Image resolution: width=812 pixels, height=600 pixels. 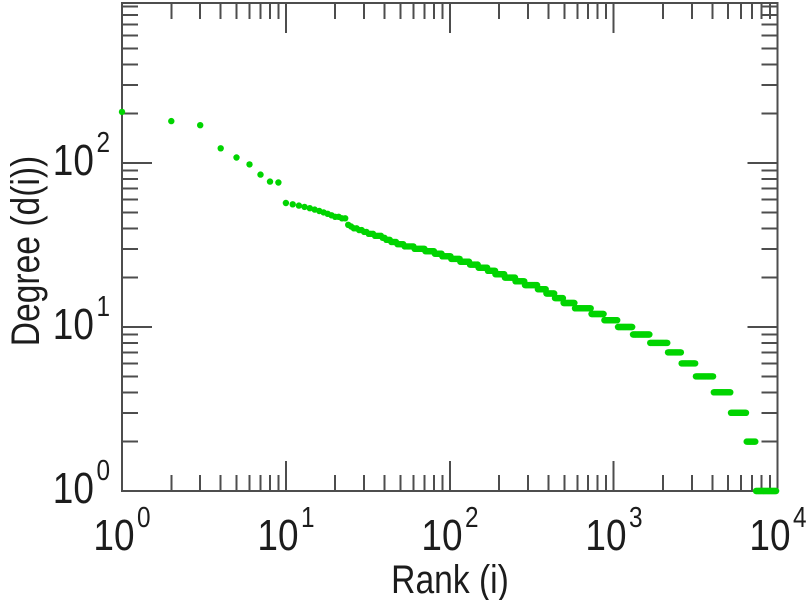 I want to click on y-tick-label-10e1: 10¹, so click(x=81, y=321).